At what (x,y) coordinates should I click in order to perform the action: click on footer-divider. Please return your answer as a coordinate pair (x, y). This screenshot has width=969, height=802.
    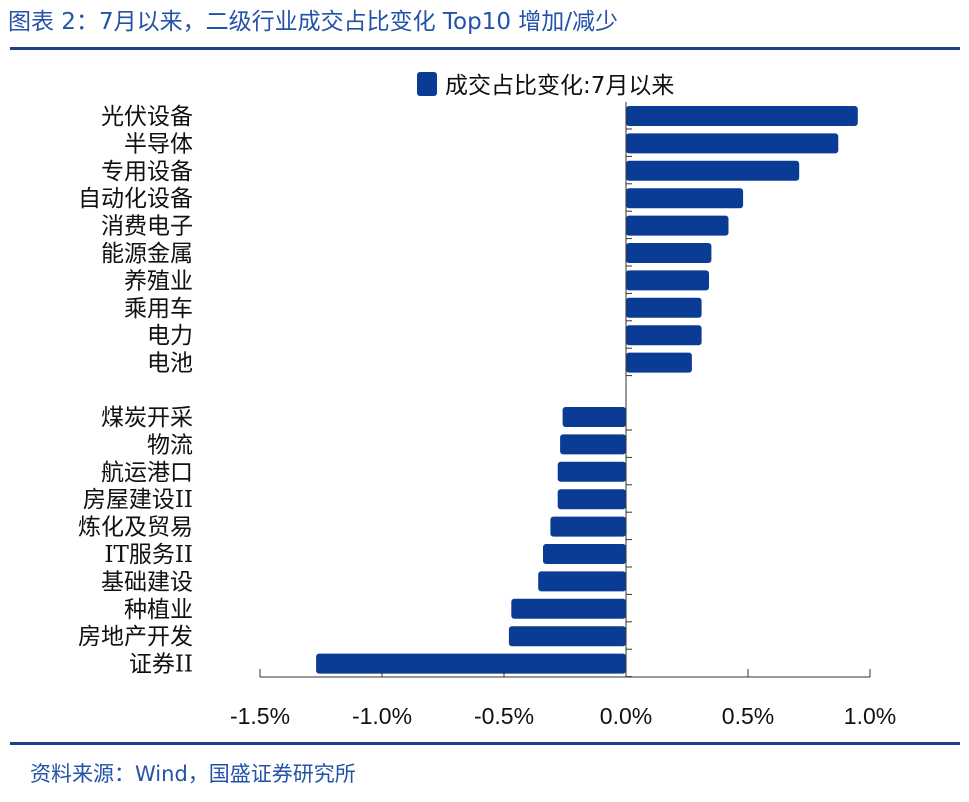
    Looking at the image, I should click on (485, 743).